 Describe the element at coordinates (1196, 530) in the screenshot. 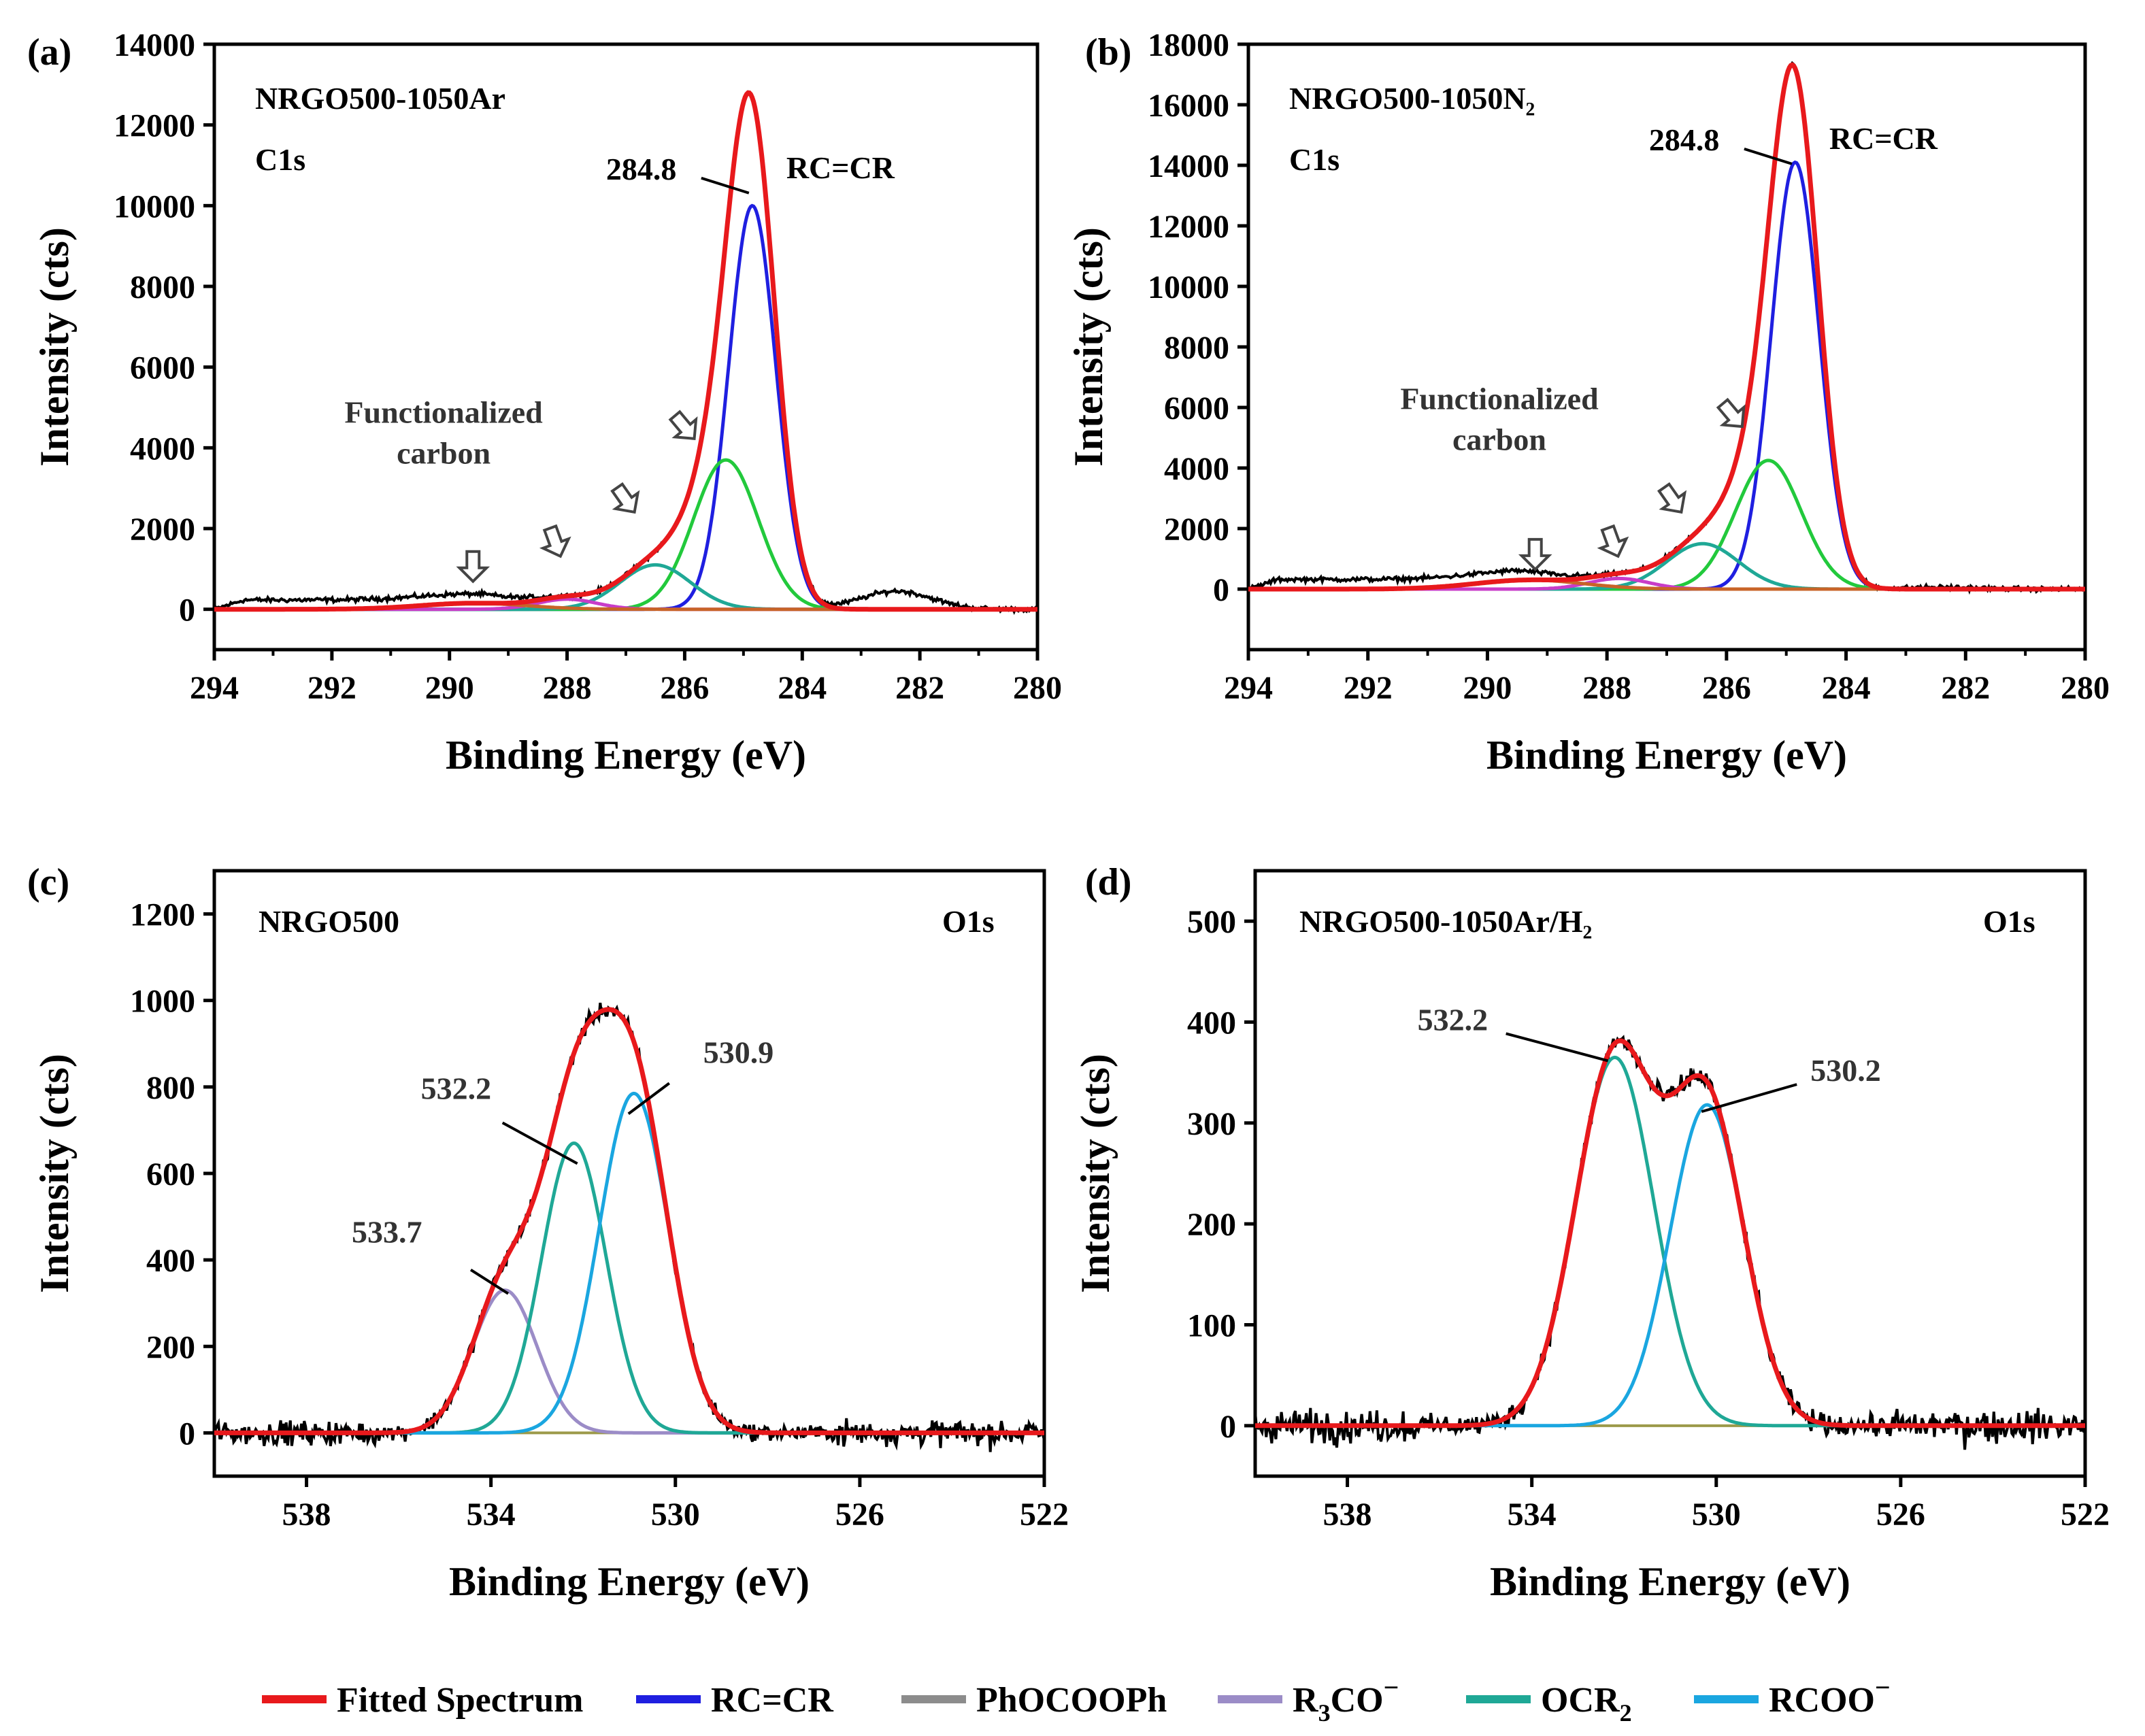

I see `y-tick-label: 2000` at that location.